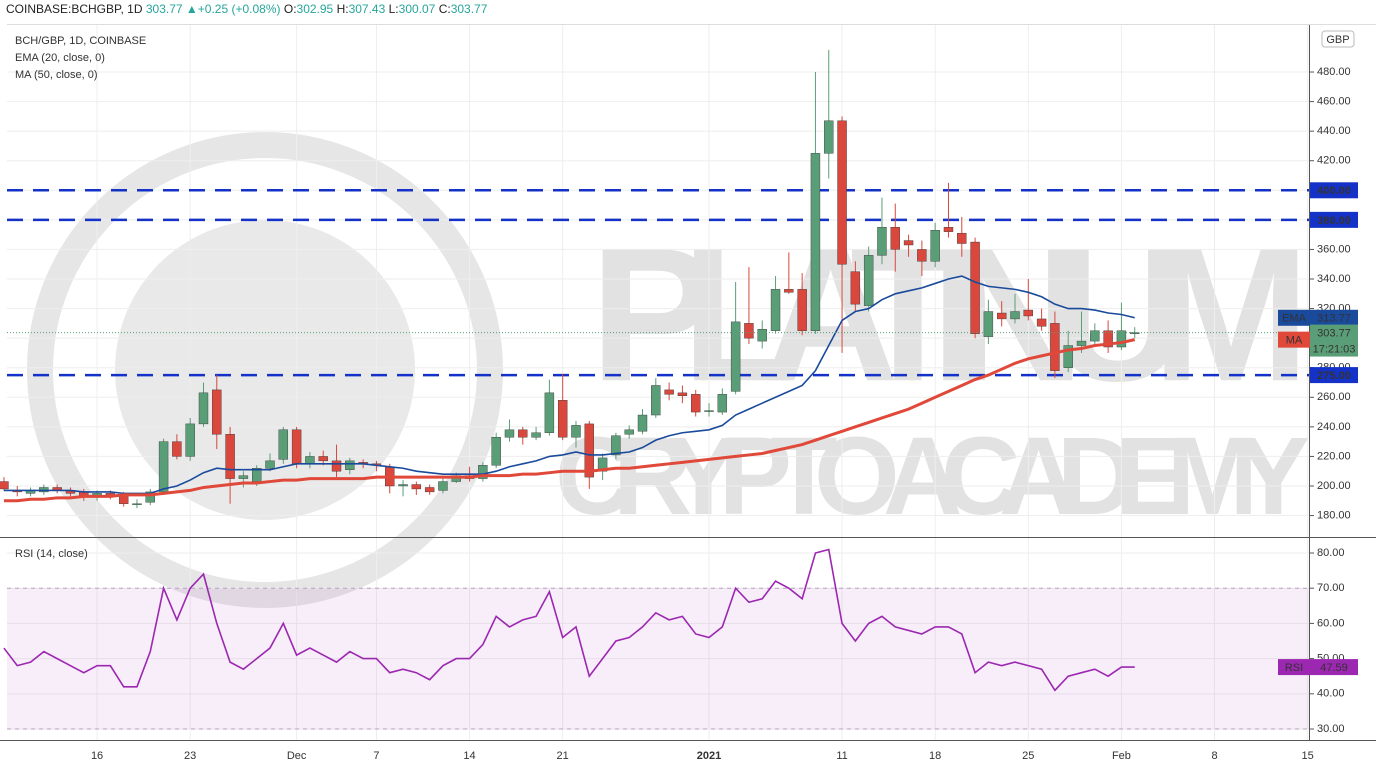 The height and width of the screenshot is (775, 1376). Describe the element at coordinates (841, 756) in the screenshot. I see `x-tick-label: 11` at that location.